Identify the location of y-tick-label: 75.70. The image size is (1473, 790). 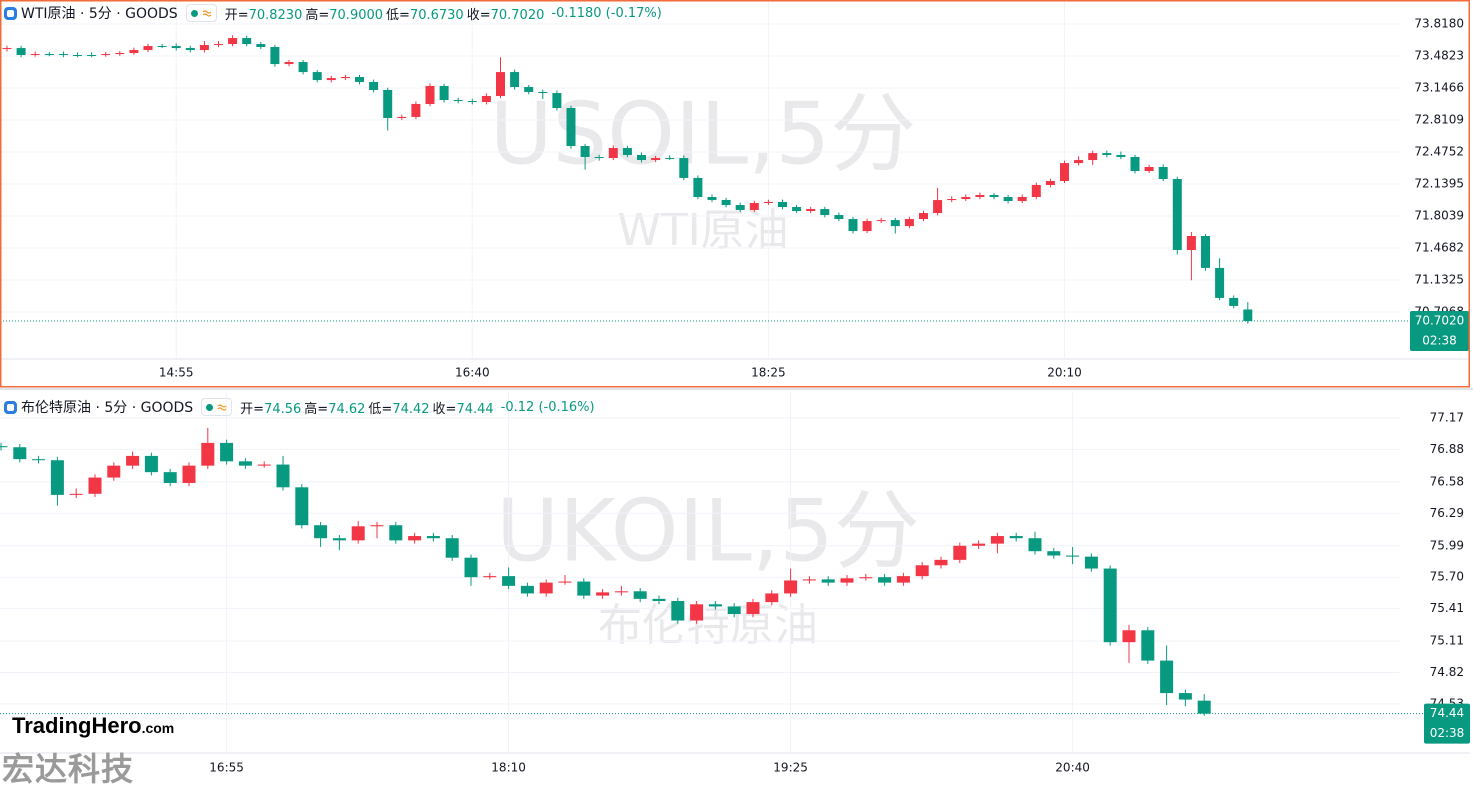
(1447, 577).